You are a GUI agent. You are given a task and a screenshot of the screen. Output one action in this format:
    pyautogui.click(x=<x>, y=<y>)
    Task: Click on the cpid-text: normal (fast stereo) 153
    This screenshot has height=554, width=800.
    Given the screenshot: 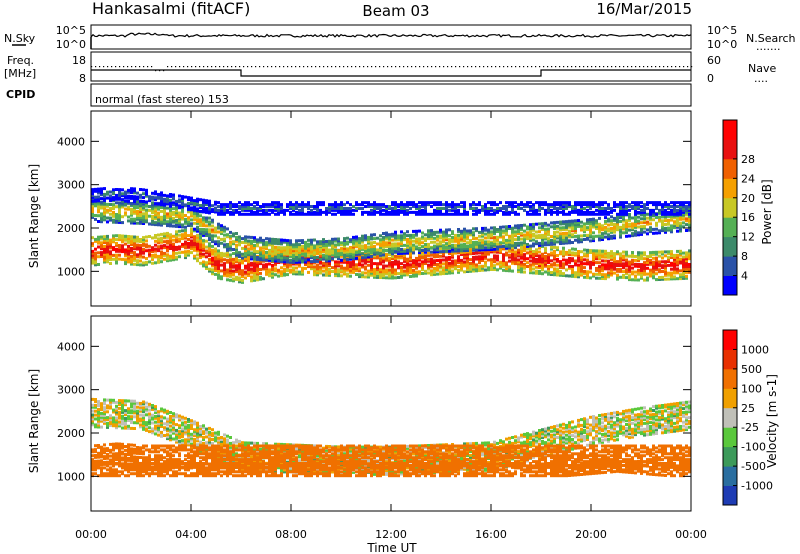 What is the action you would take?
    pyautogui.click(x=162, y=99)
    